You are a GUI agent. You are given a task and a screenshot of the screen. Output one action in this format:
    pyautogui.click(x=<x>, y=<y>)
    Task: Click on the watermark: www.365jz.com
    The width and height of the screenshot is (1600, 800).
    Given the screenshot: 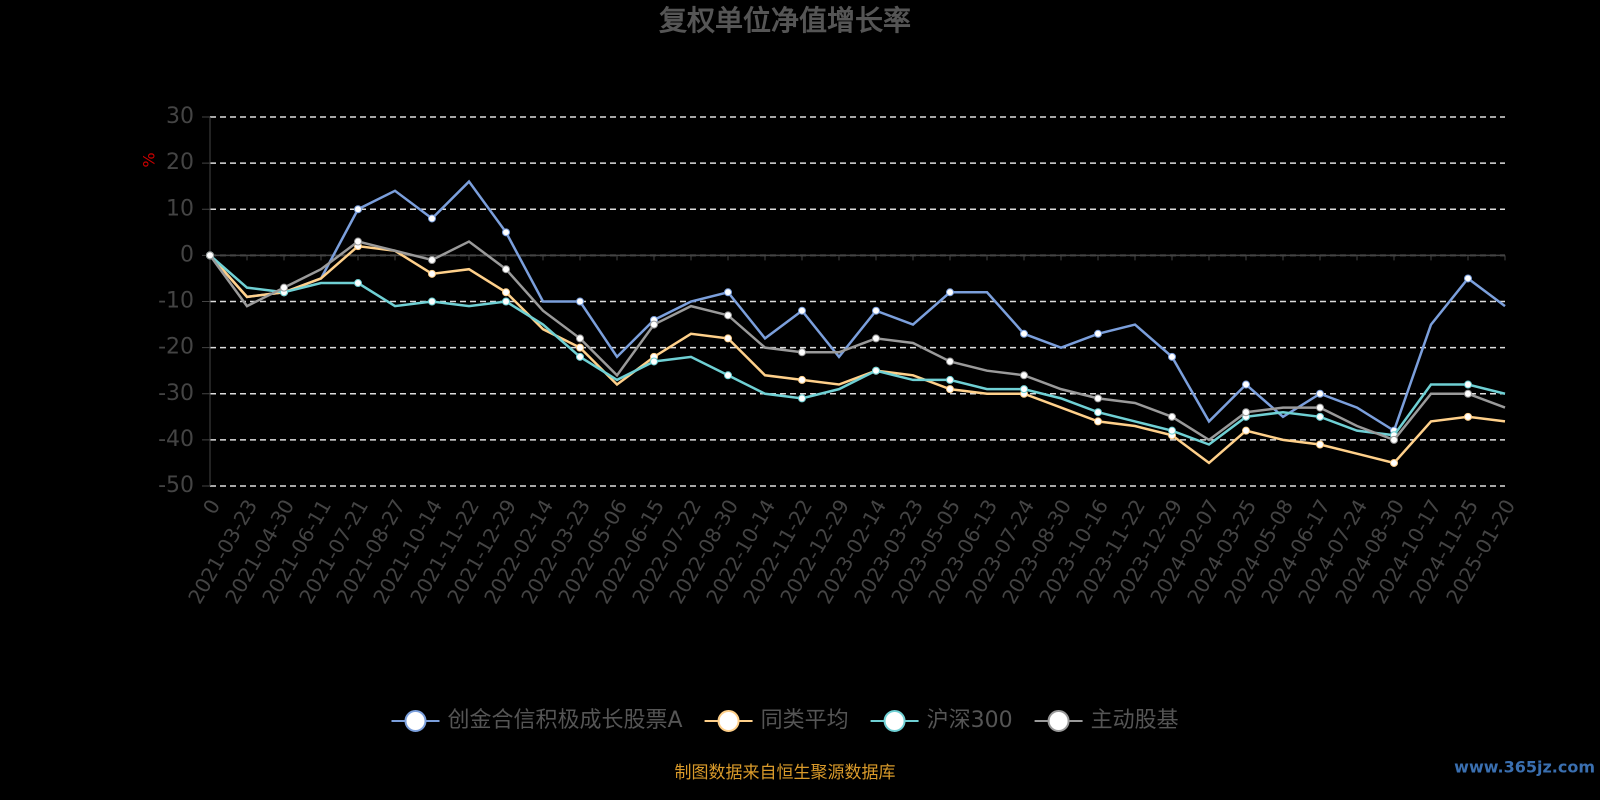 What is the action you would take?
    pyautogui.click(x=1524, y=767)
    